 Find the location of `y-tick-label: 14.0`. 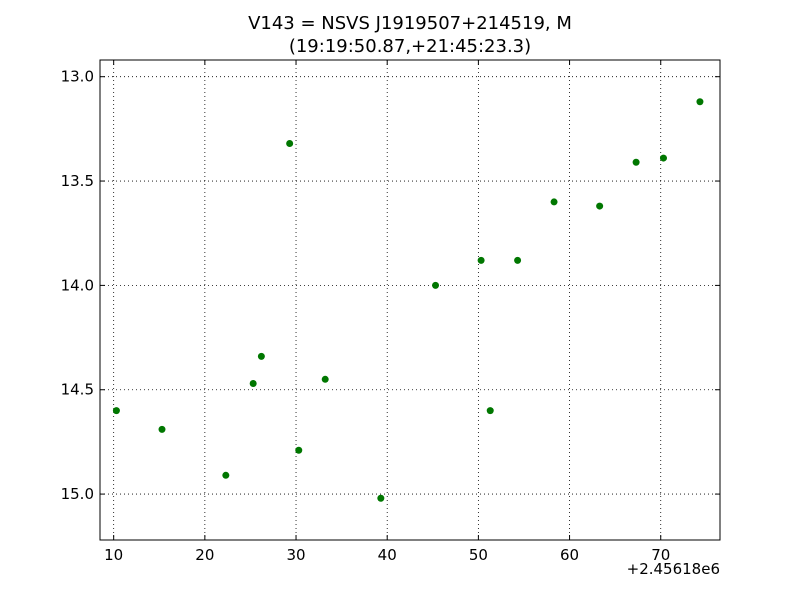

y-tick-label: 14.0 is located at coordinates (77, 285).